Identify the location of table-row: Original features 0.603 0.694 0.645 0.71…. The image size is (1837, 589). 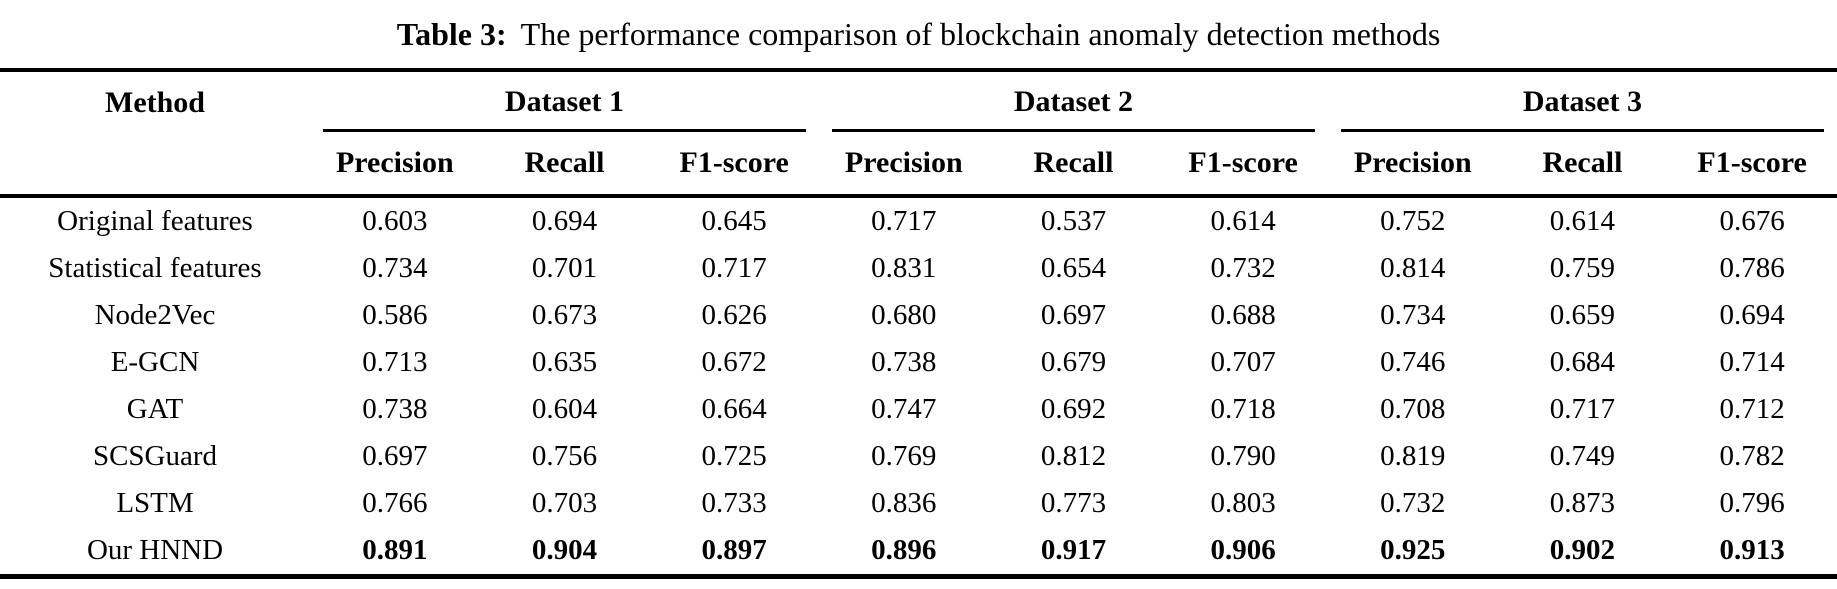
(918, 220).